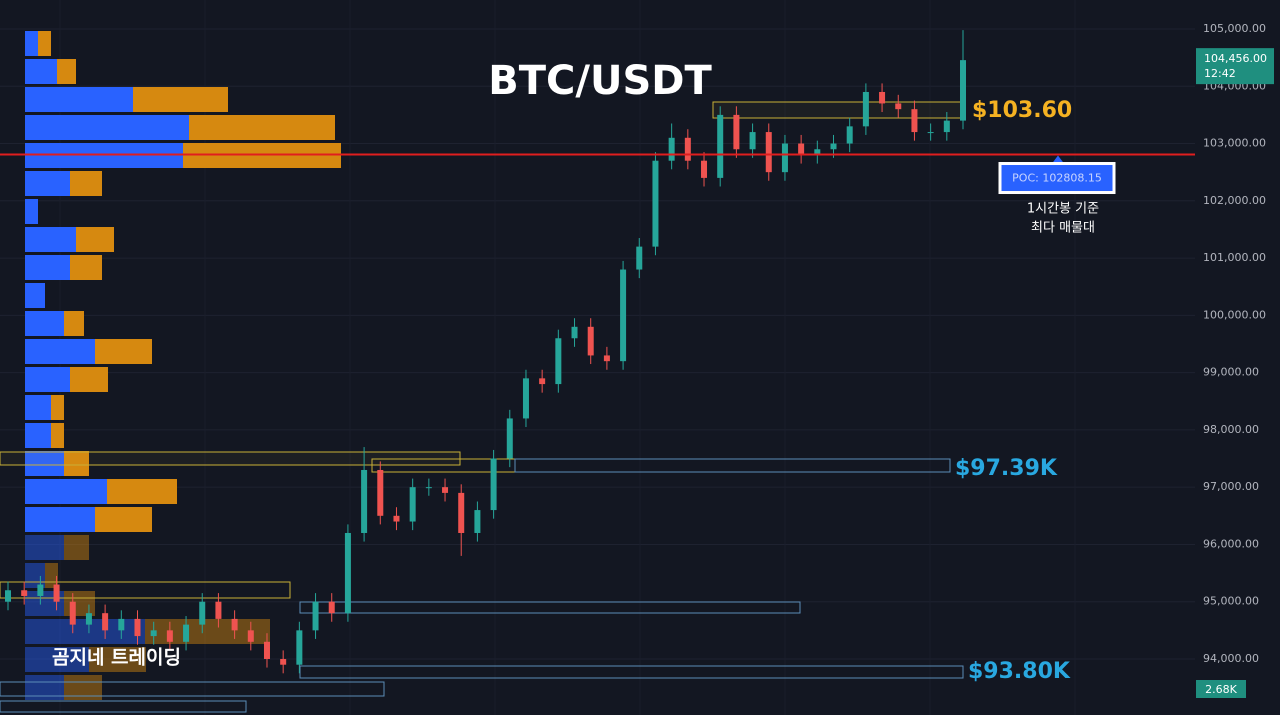  Describe the element at coordinates (1234, 314) in the screenshot. I see `y-tick-label: 100,000.00` at that location.